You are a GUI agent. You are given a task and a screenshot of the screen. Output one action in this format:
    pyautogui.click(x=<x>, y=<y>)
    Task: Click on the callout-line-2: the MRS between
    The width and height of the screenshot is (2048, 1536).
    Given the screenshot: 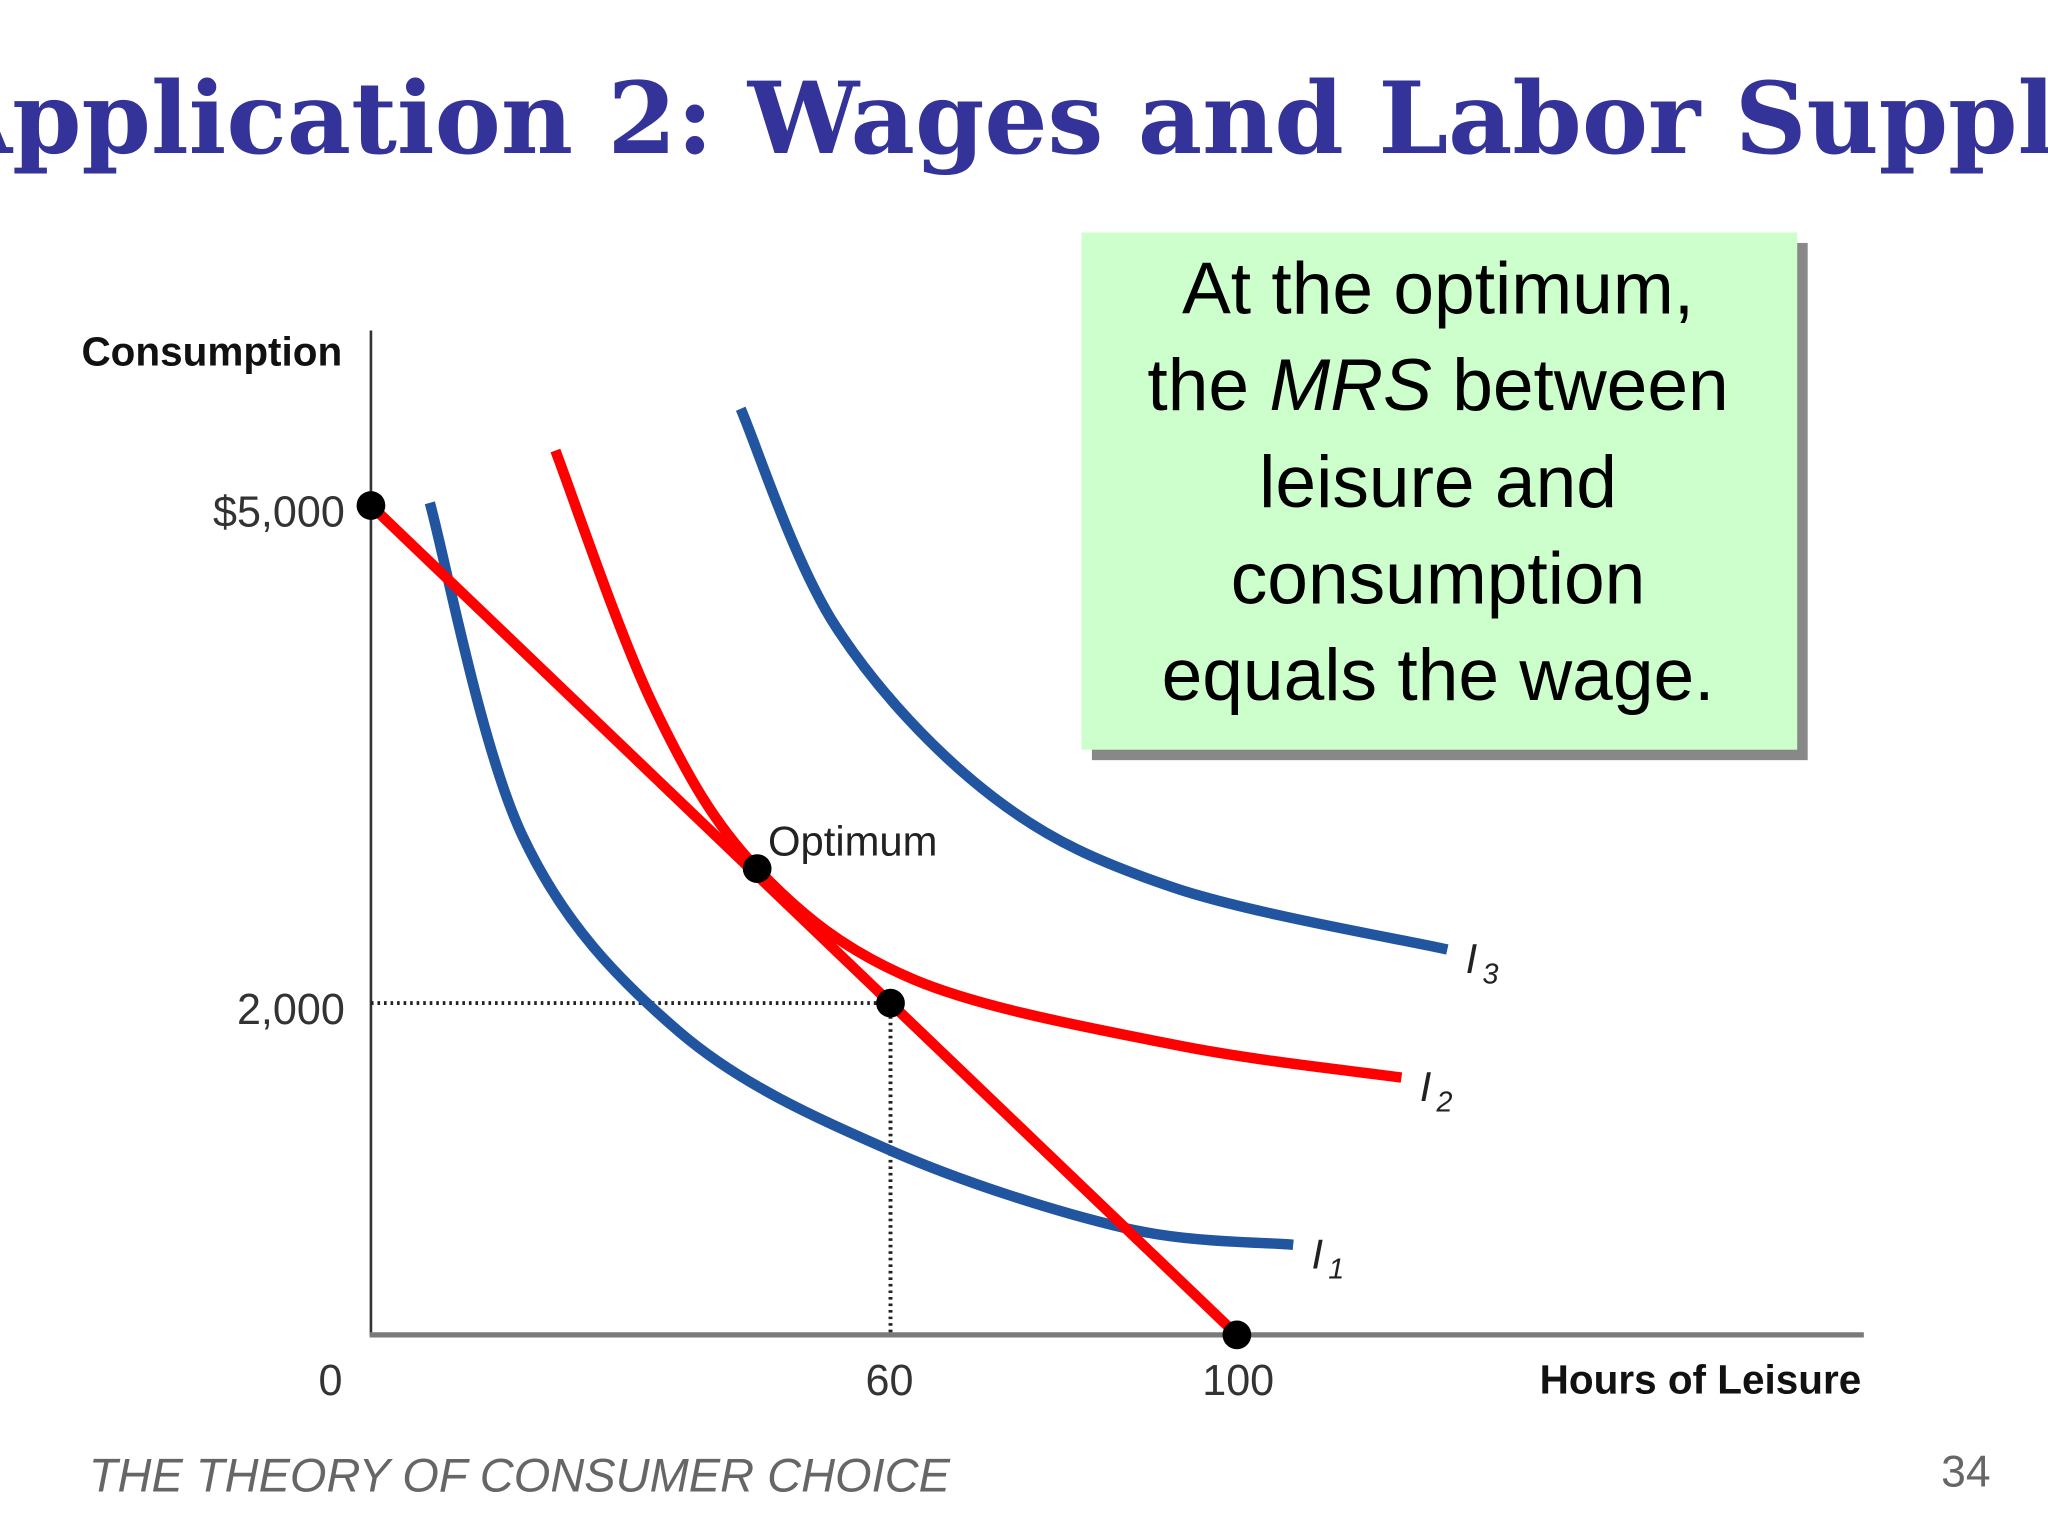 What is the action you would take?
    pyautogui.click(x=1437, y=385)
    